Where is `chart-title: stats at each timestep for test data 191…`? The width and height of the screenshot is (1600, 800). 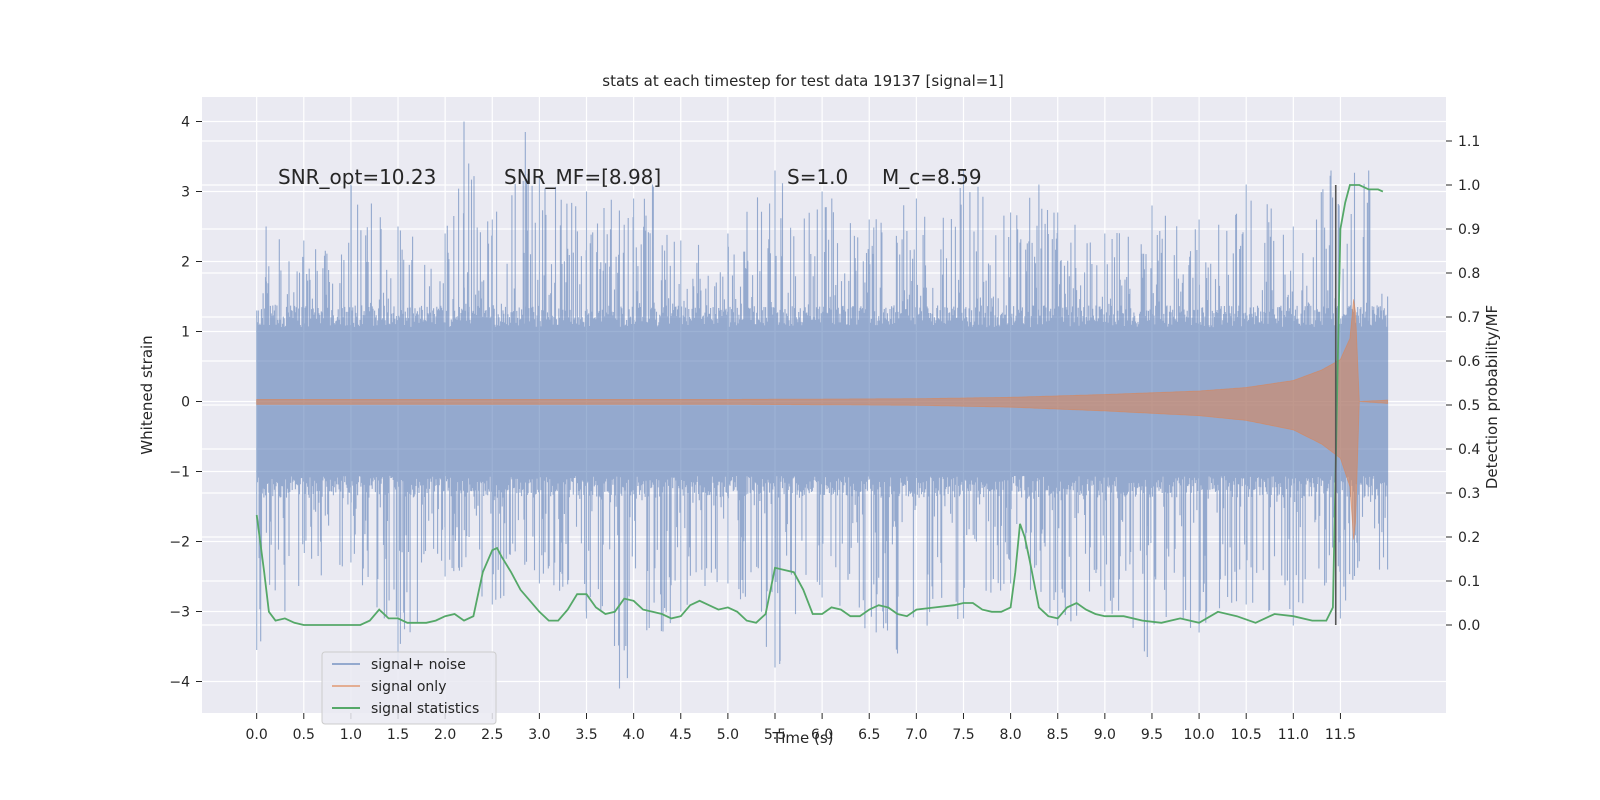 chart-title: stats at each timestep for test data 191… is located at coordinates (802, 81).